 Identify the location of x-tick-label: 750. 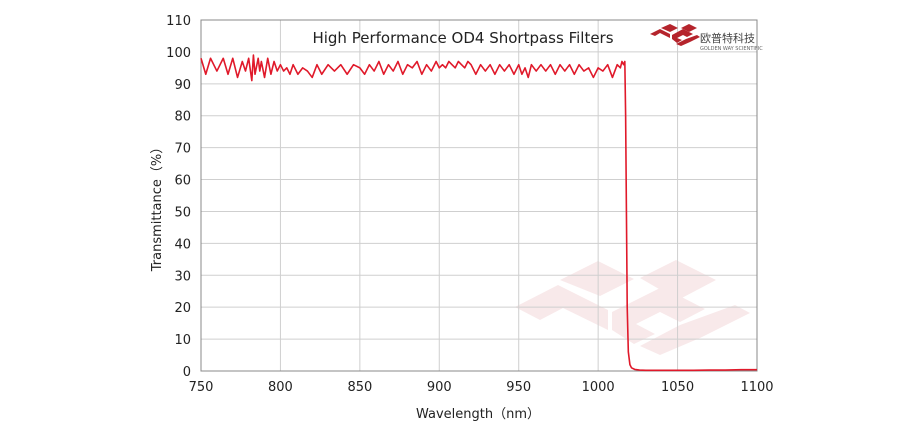
(201, 387).